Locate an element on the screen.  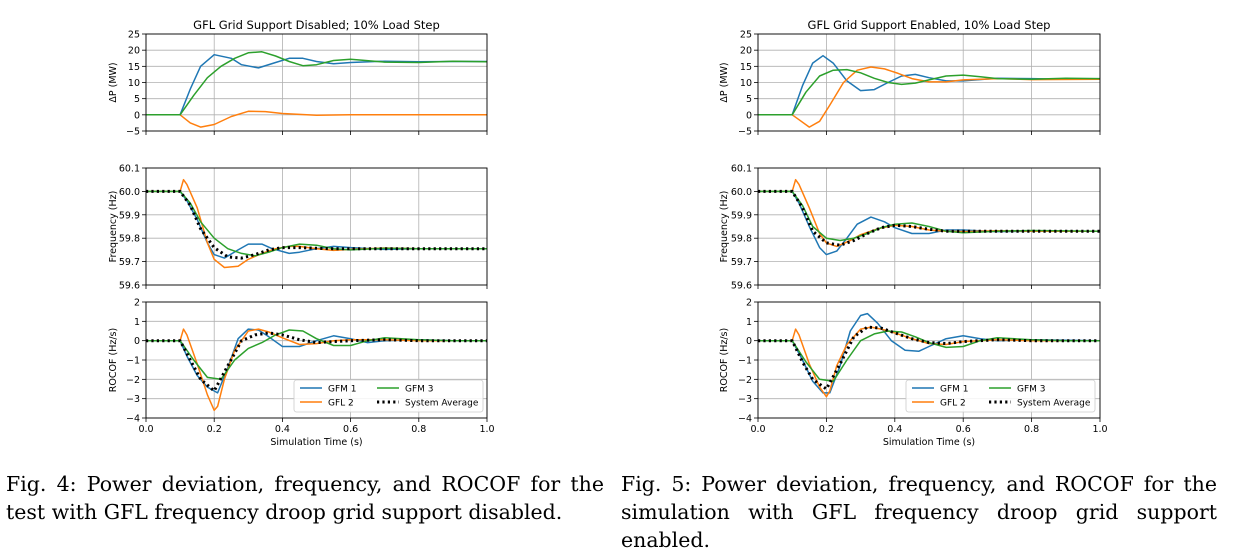
chart-title: GFL Grid Support Disabled; 10% Load Step is located at coordinates (316, 25).